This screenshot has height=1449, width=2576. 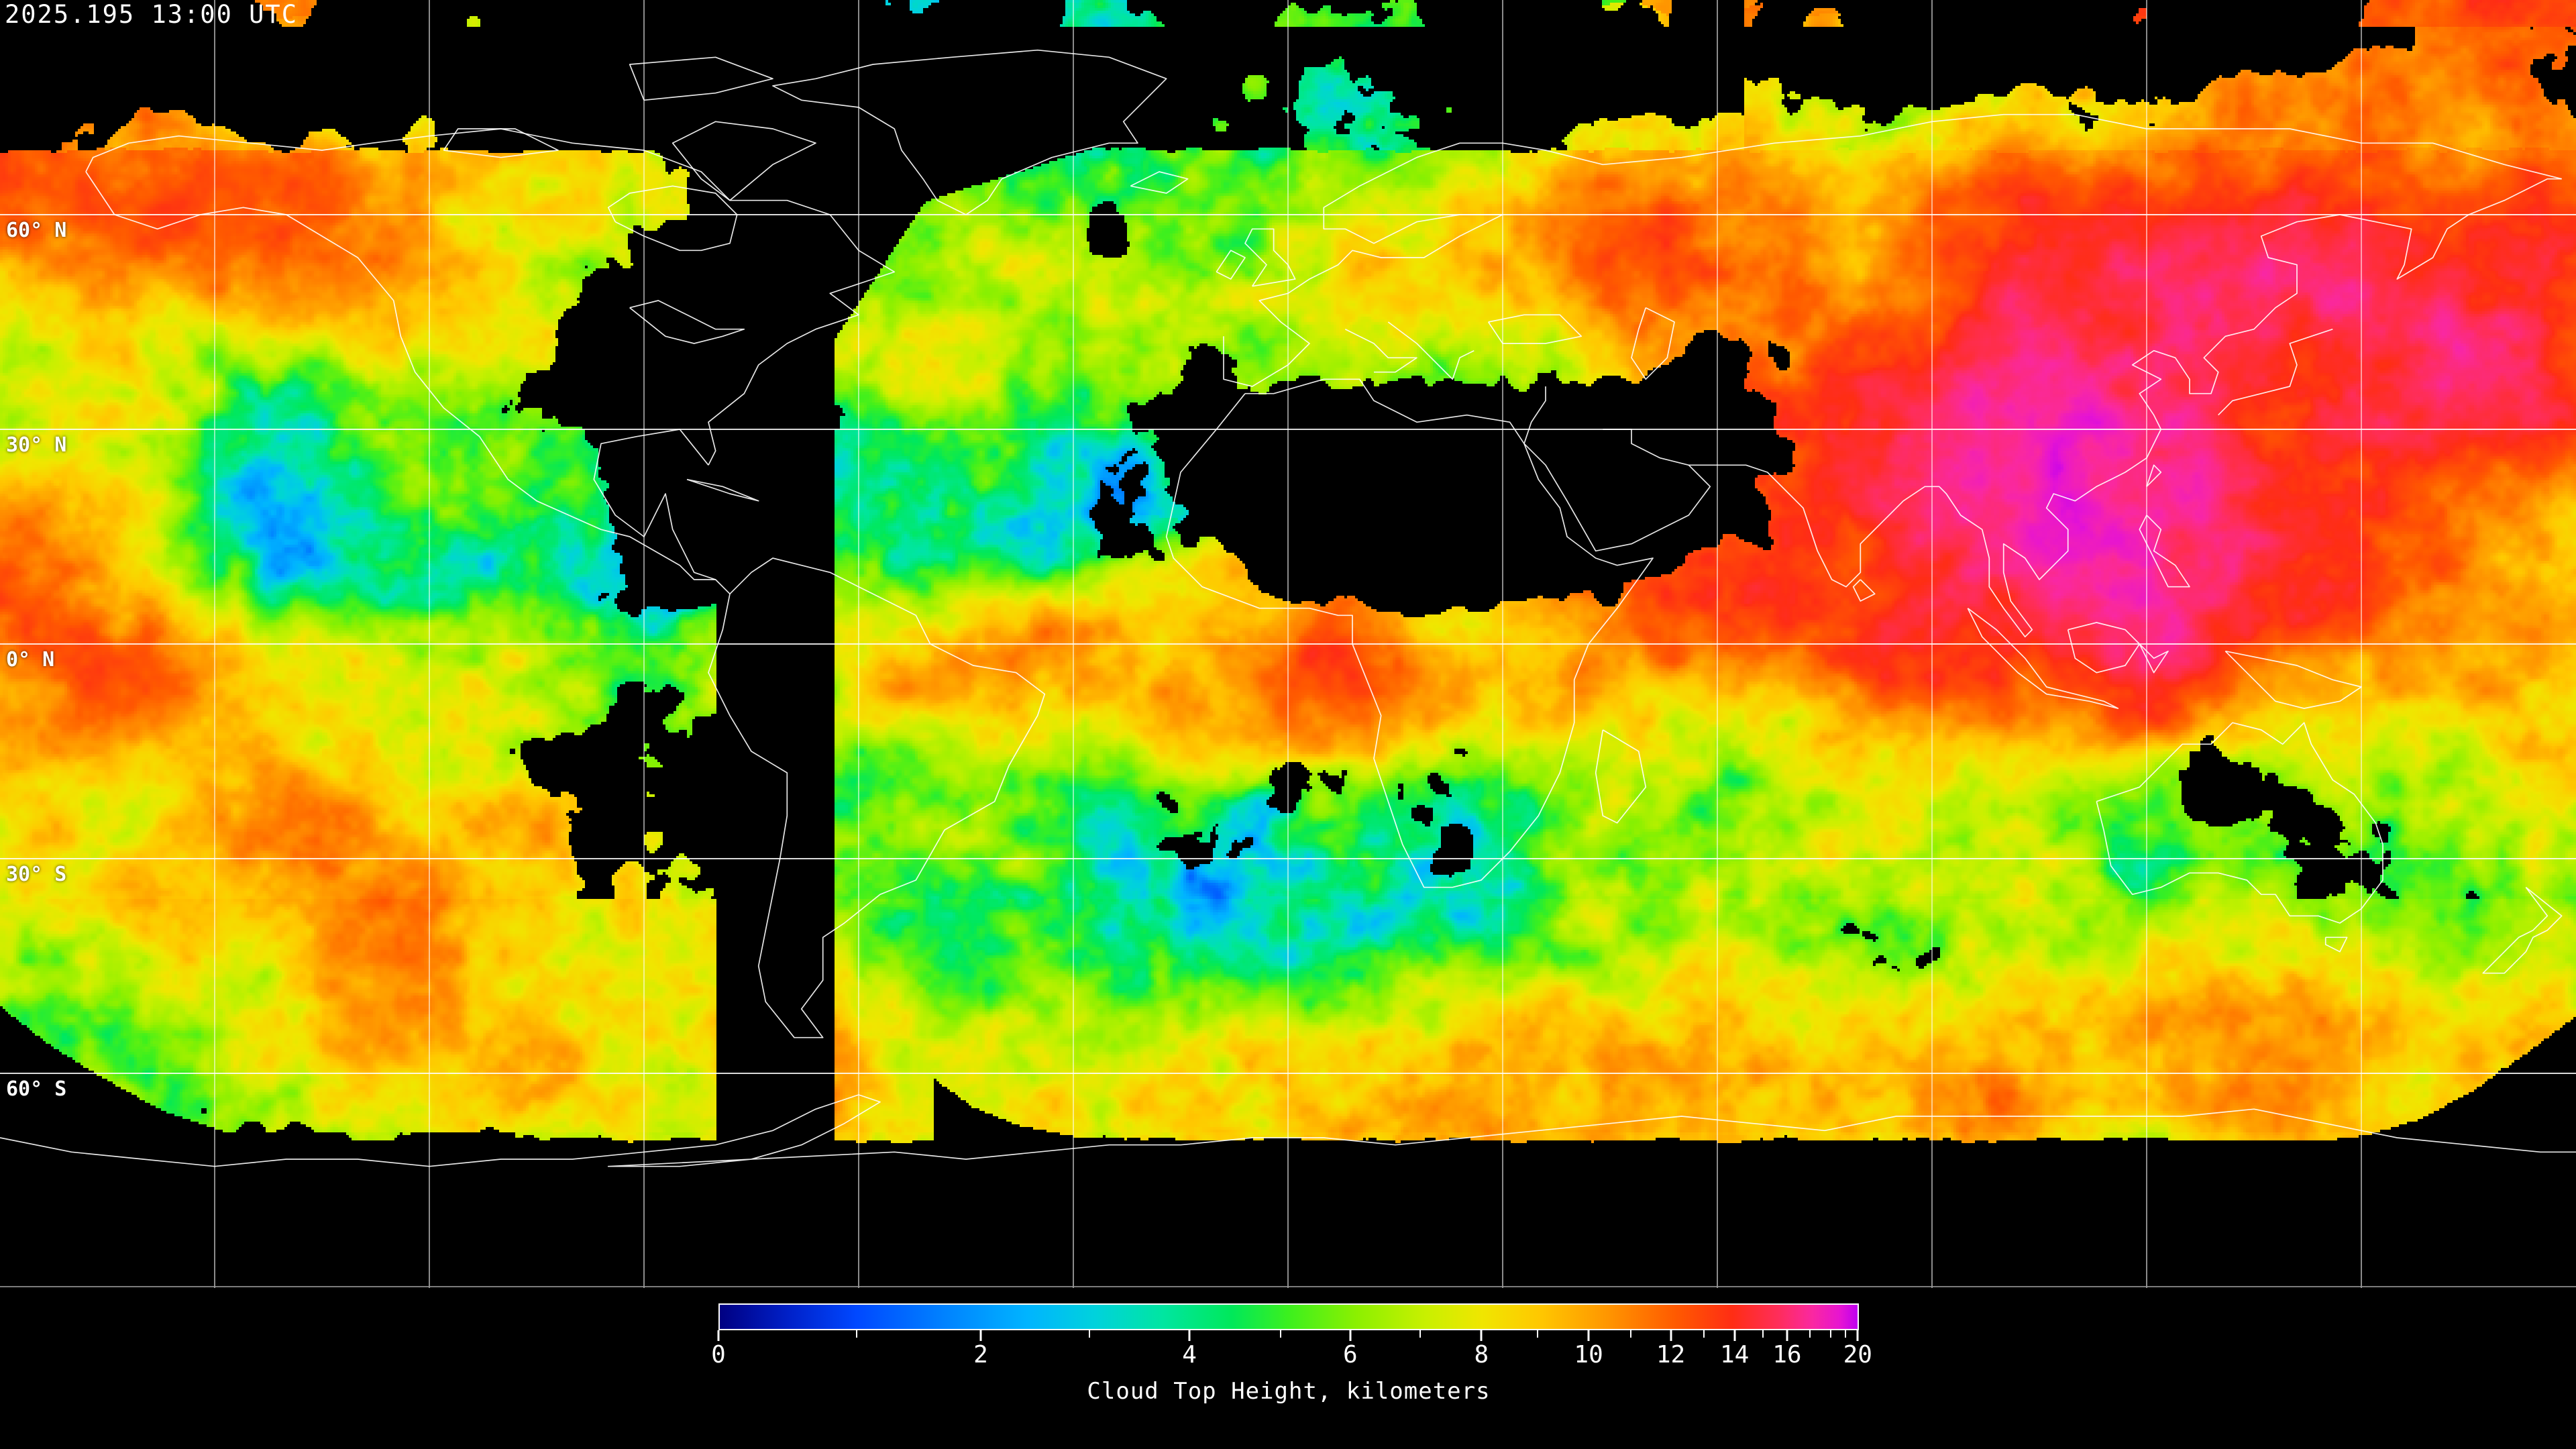 What do you see at coordinates (980, 1354) in the screenshot?
I see `colorbar-tick-label: 2` at bounding box center [980, 1354].